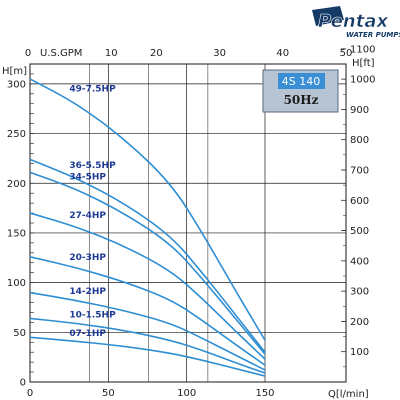 The width and height of the screenshot is (400, 400). What do you see at coordinates (359, 110) in the screenshot?
I see `tick-label-ft: 900` at bounding box center [359, 110].